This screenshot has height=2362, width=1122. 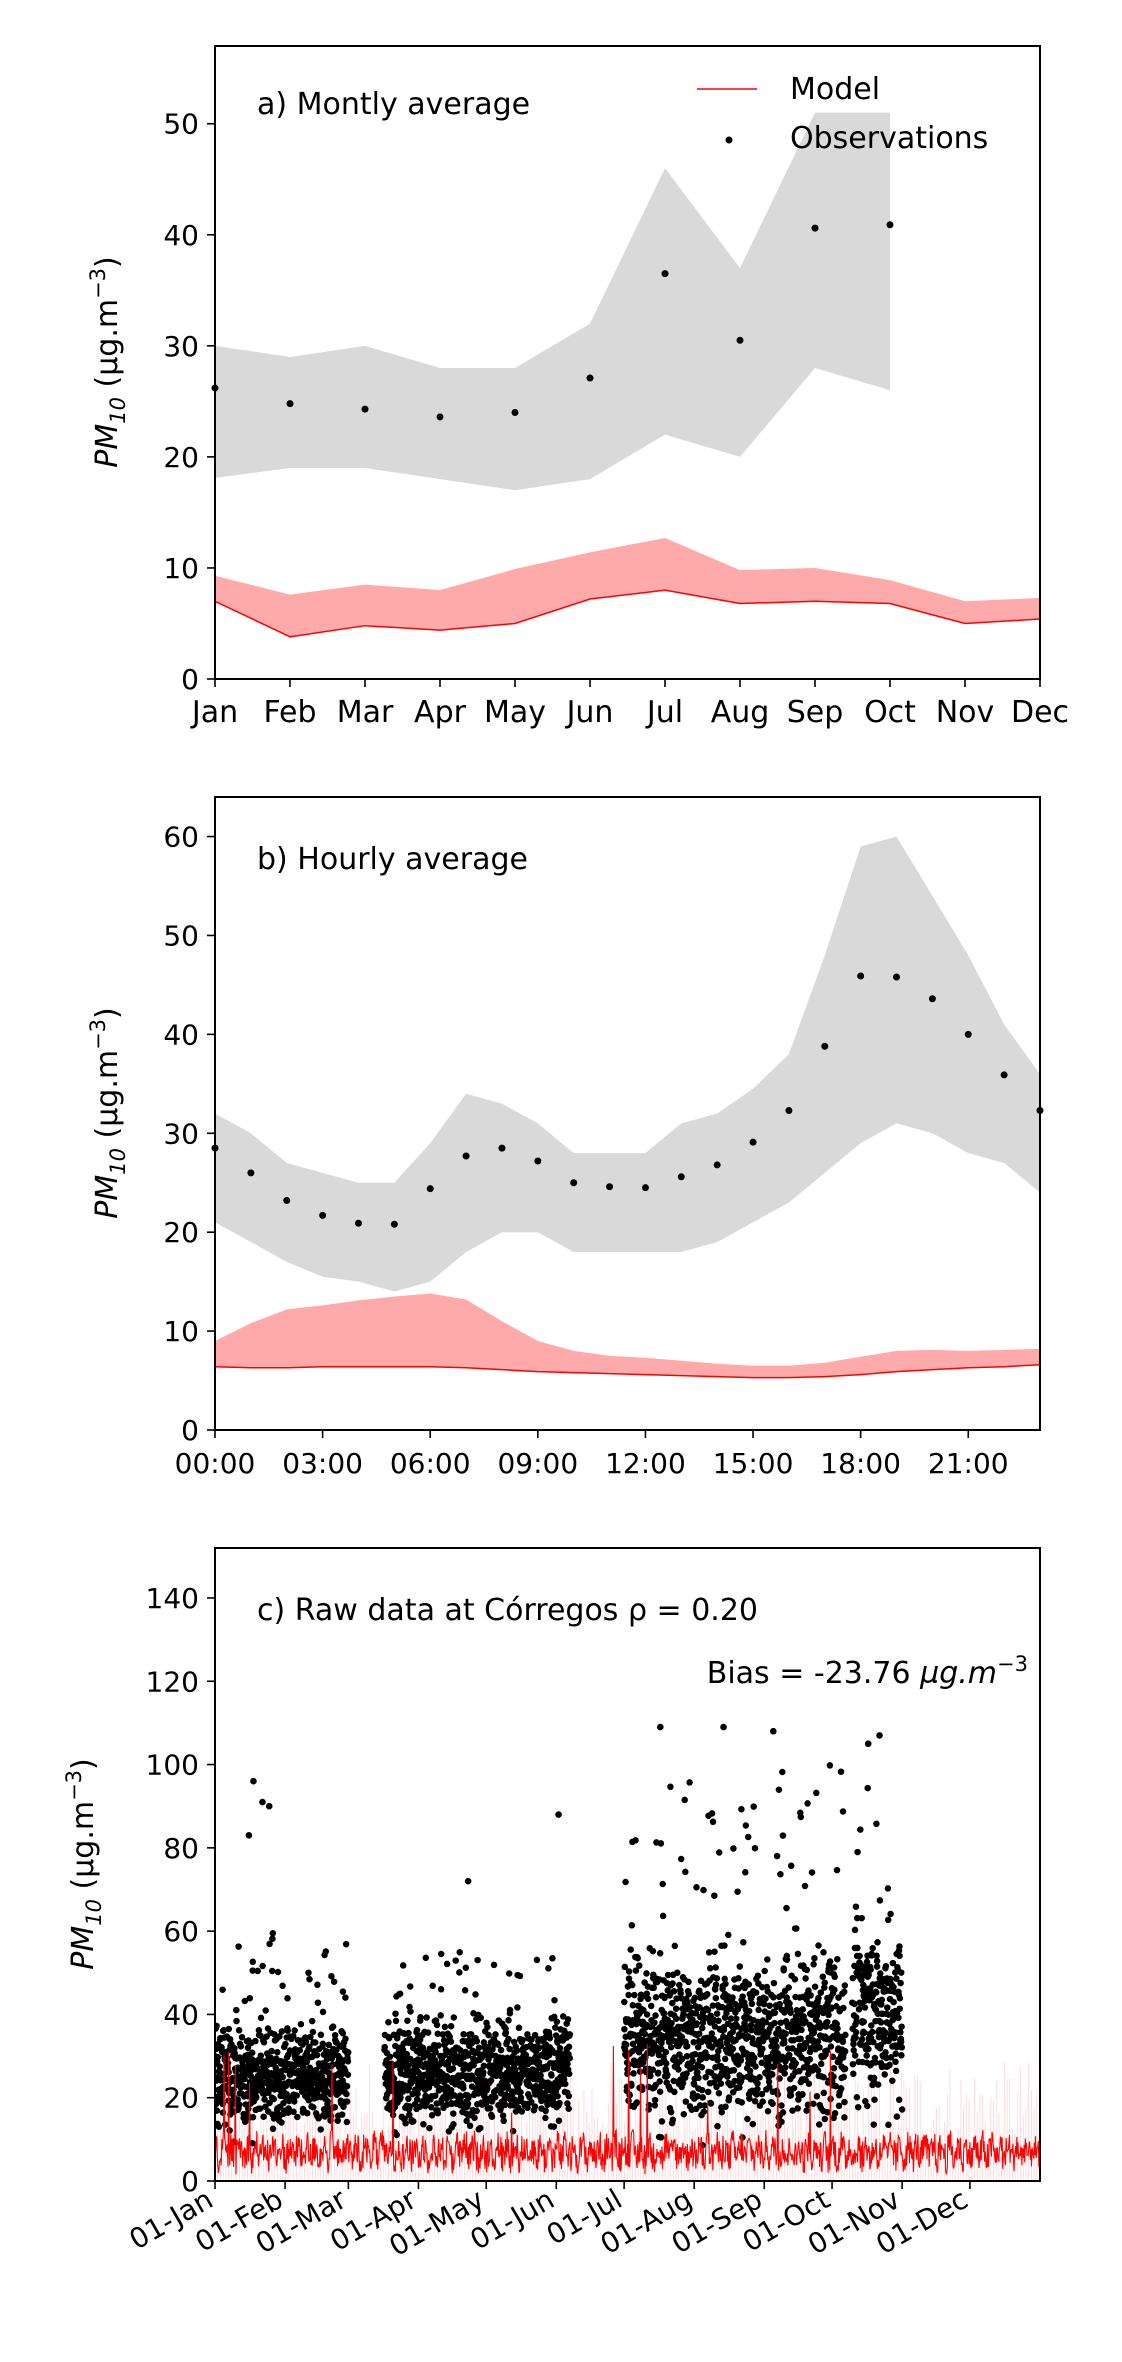 I want to click on x-tick-label: 12:00, so click(x=645, y=1463).